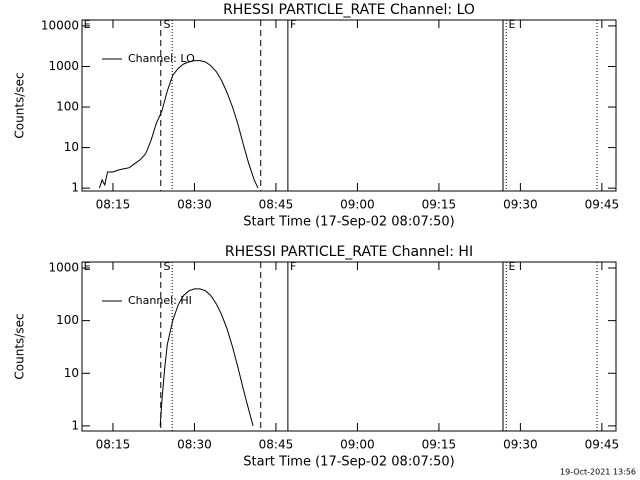 The image size is (640, 480). Describe the element at coordinates (161, 58) in the screenshot. I see `legend-label: Channel: LO` at that location.